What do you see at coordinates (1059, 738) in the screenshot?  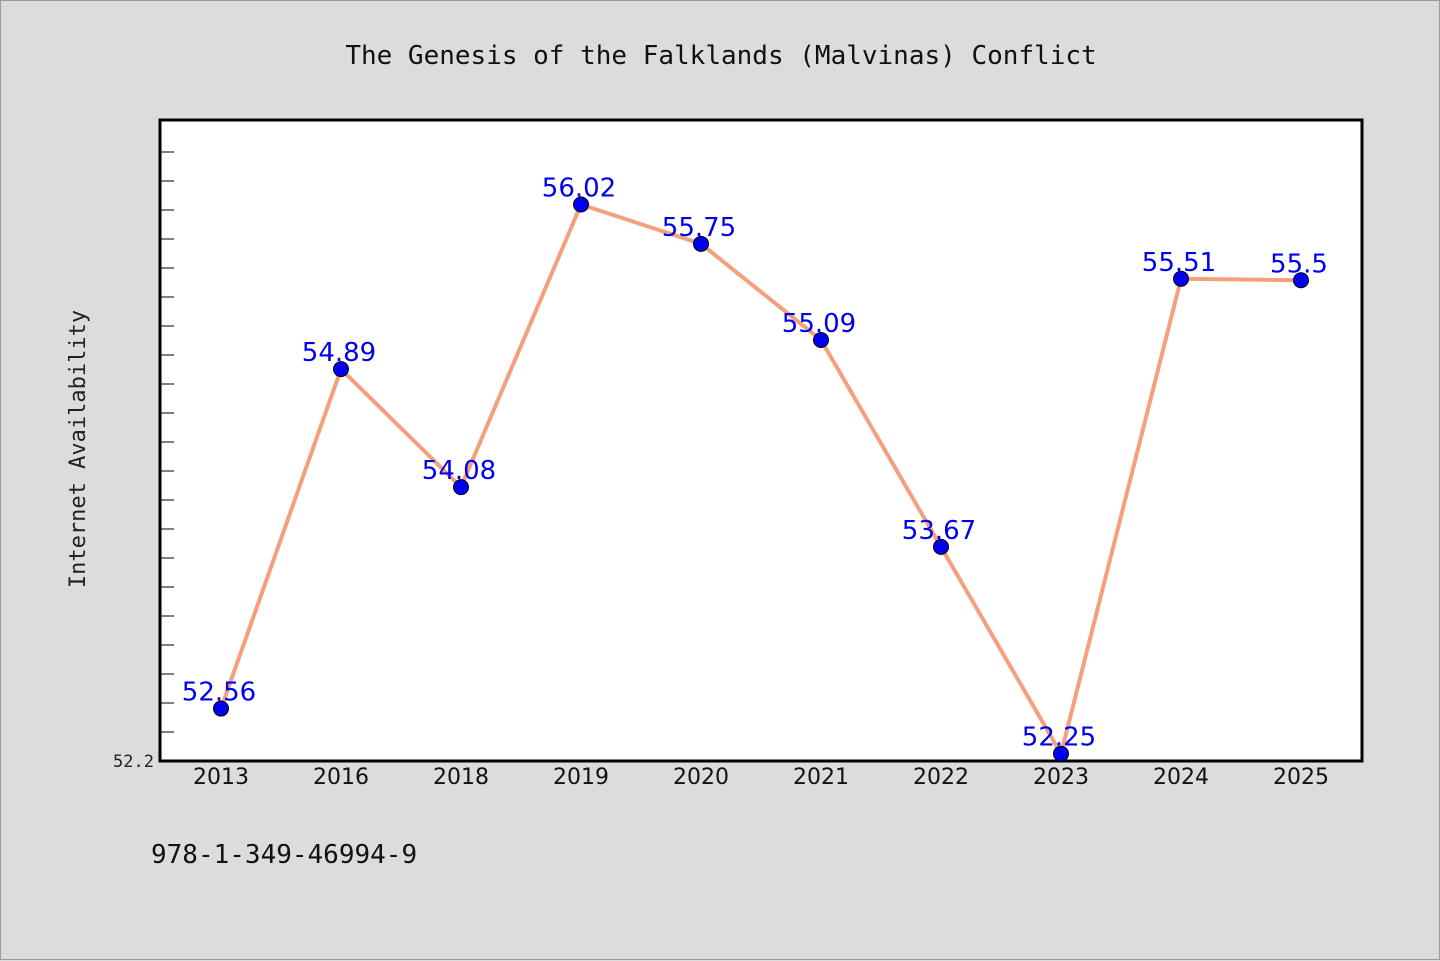 I see `data-label: 52.25` at bounding box center [1059, 738].